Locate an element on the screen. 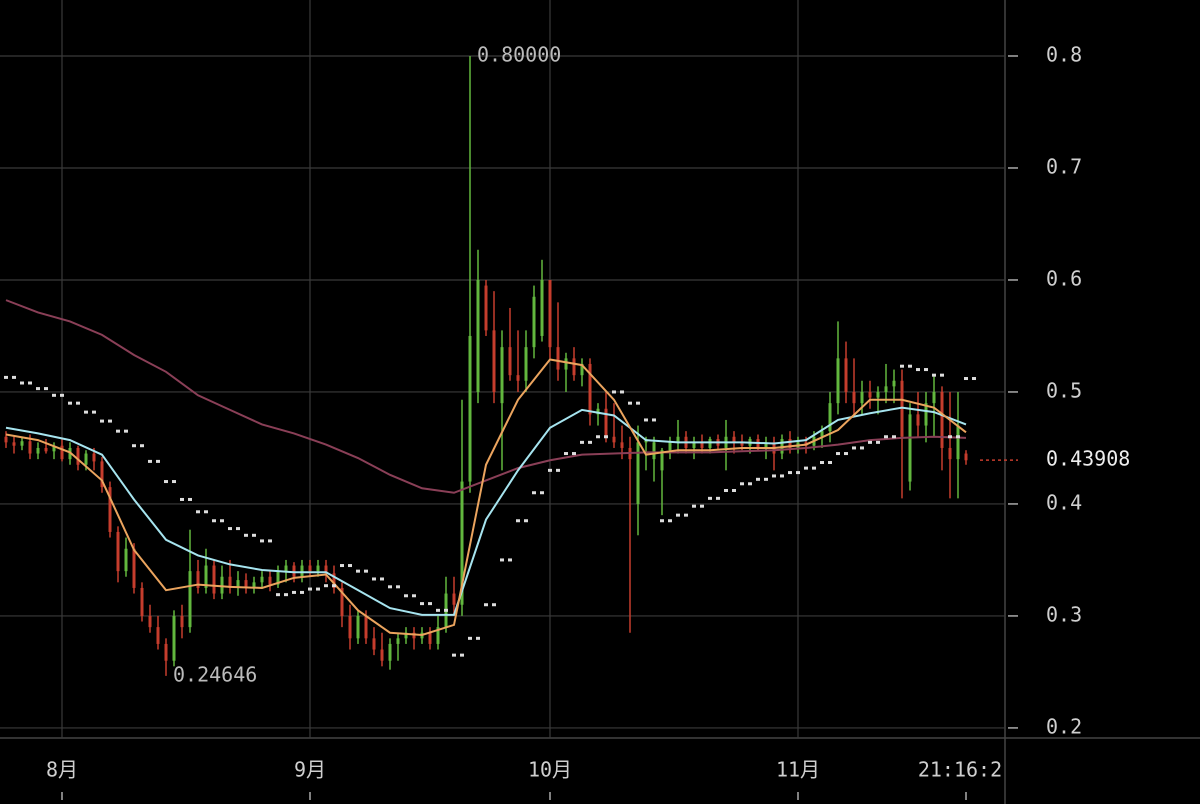 The width and height of the screenshot is (1200, 804). x-tick-label: 10月 is located at coordinates (550, 770).